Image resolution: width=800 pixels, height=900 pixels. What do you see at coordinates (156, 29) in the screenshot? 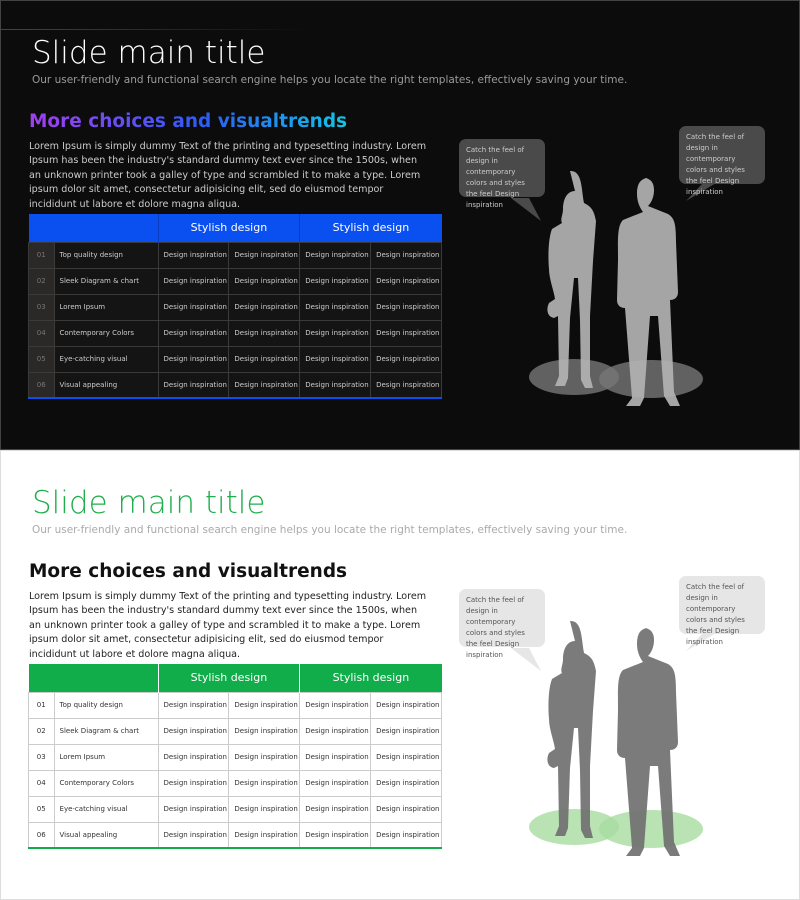
I see `divider` at bounding box center [156, 29].